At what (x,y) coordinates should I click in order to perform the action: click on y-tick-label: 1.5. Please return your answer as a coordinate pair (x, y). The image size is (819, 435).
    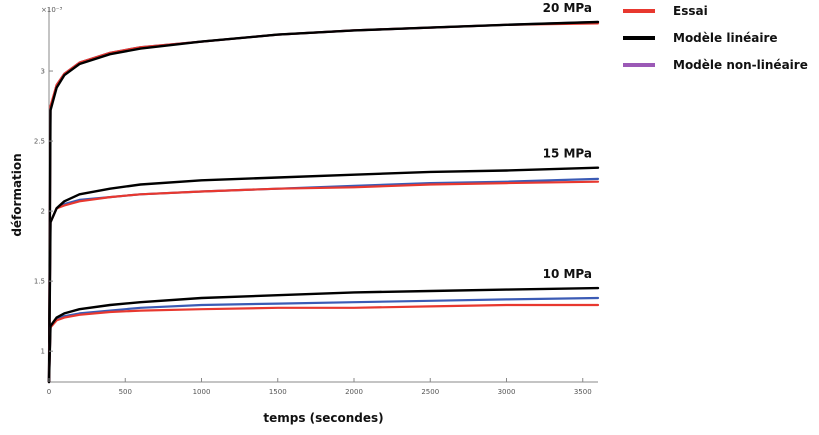
    Looking at the image, I should click on (39, 282).